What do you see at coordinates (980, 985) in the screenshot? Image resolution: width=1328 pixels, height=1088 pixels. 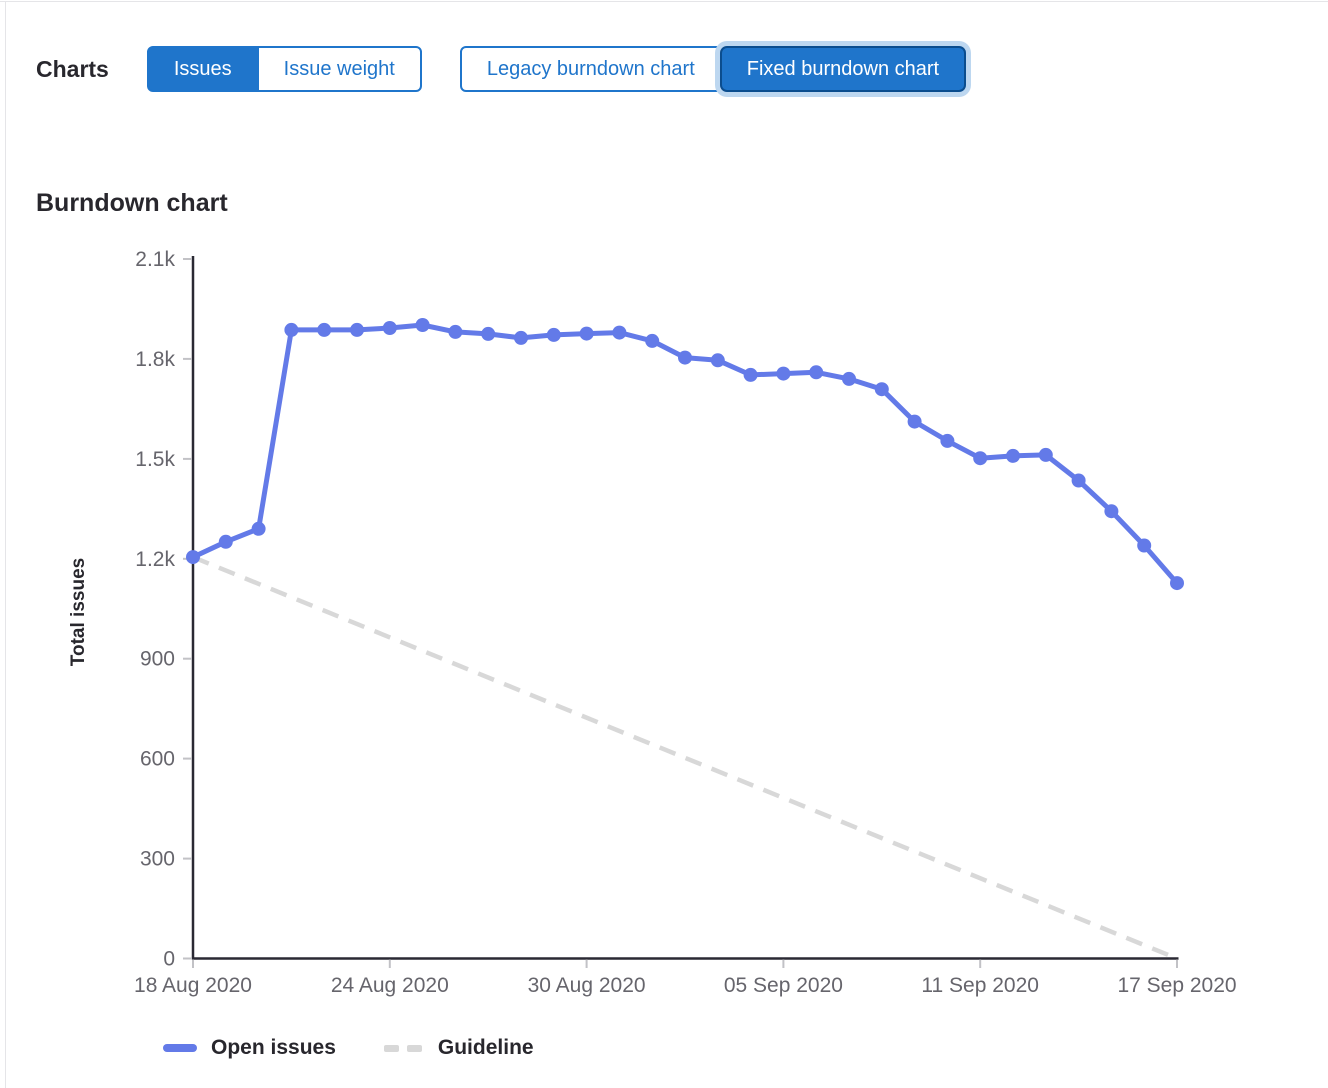 I see `x-tick-label: 11 Sep 2020` at bounding box center [980, 985].